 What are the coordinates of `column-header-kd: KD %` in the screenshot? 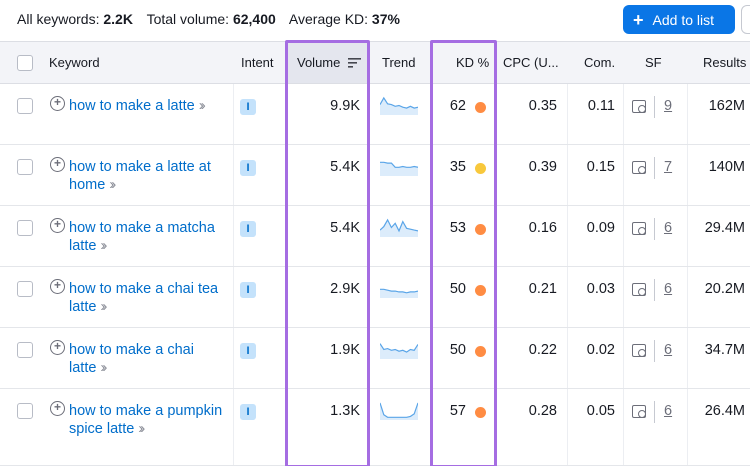 It's located at (473, 62).